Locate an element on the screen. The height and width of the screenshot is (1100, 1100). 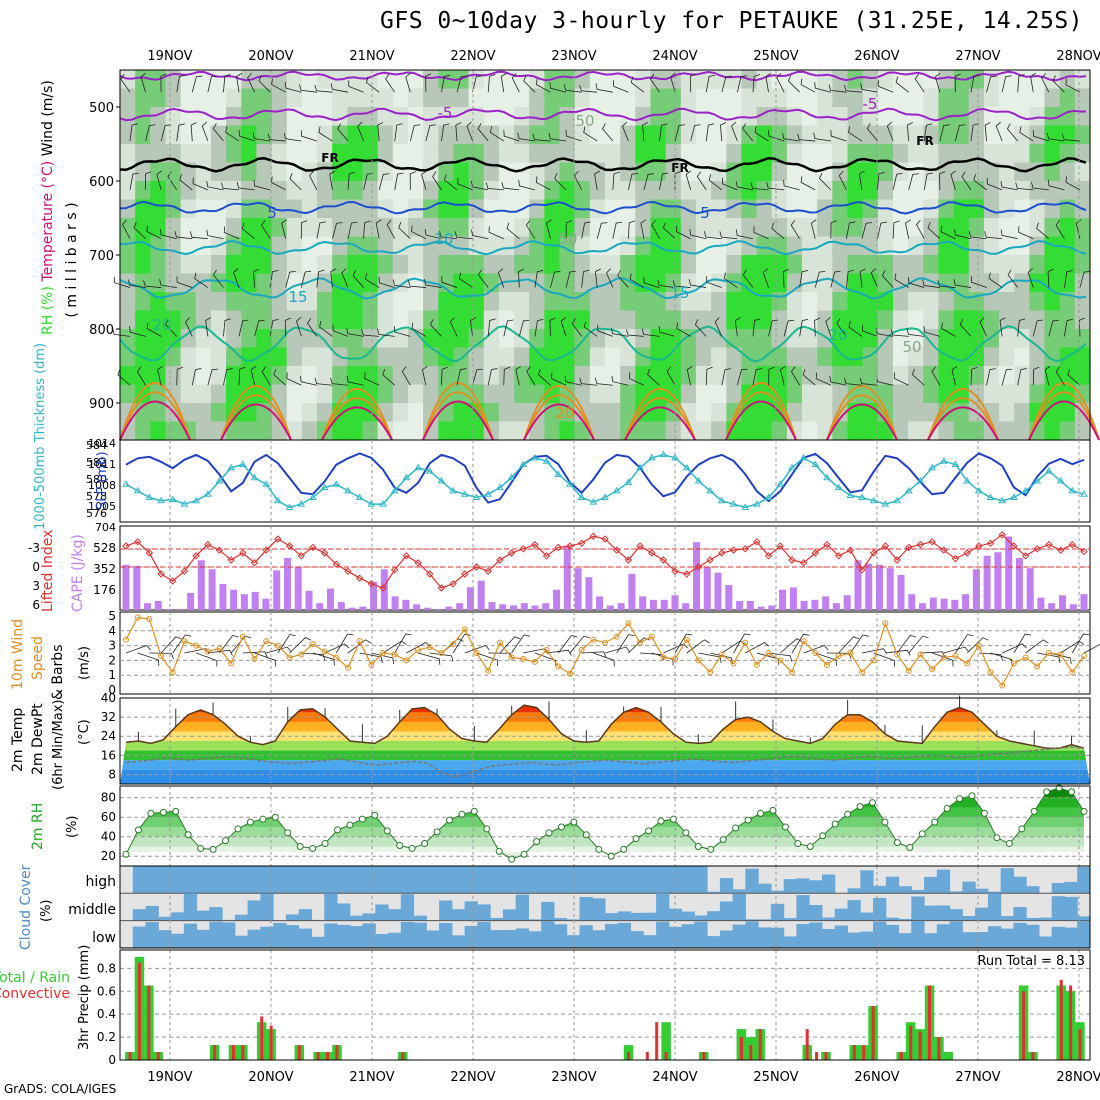
y-tick-label: 40 is located at coordinates (108, 698).